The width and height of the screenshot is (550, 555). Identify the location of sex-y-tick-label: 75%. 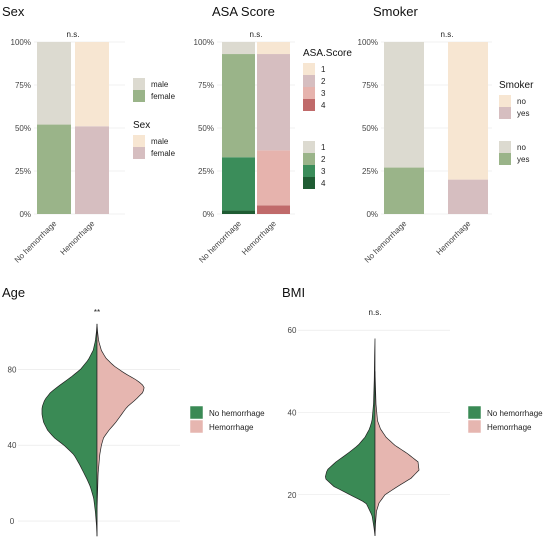
(23, 85).